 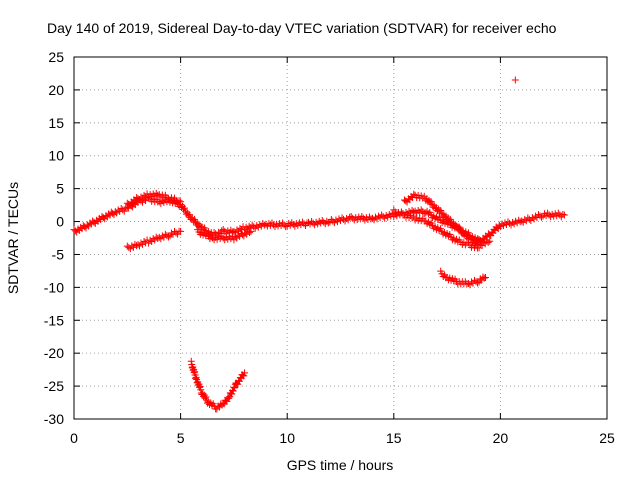 I want to click on series-deep-dip, so click(x=218, y=385).